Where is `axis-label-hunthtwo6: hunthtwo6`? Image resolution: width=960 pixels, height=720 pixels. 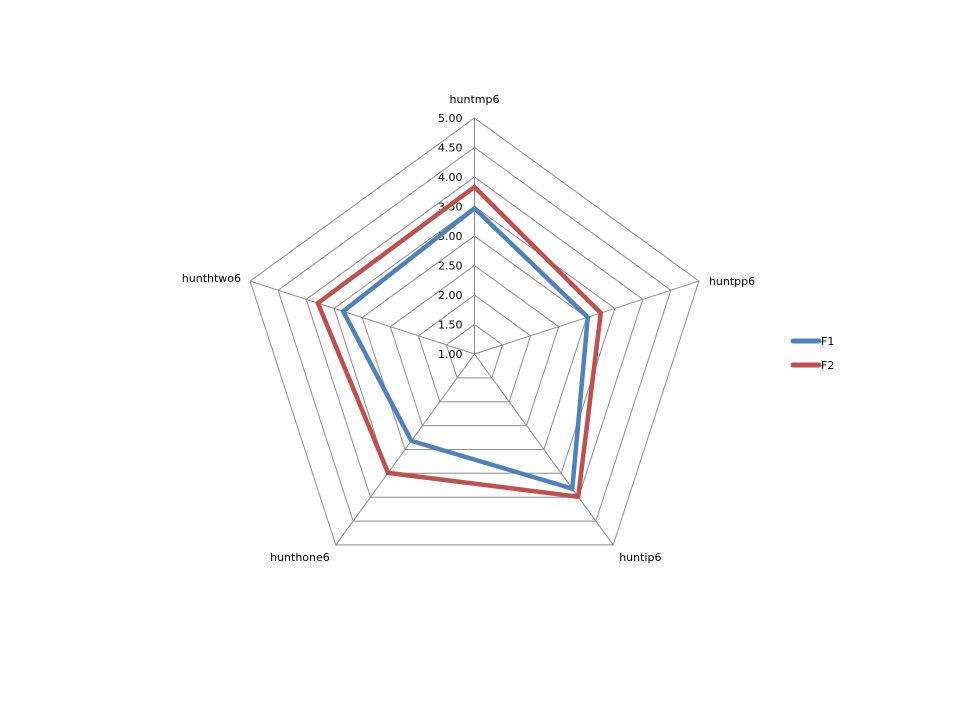 axis-label-hunthtwo6: hunthtwo6 is located at coordinates (211, 278).